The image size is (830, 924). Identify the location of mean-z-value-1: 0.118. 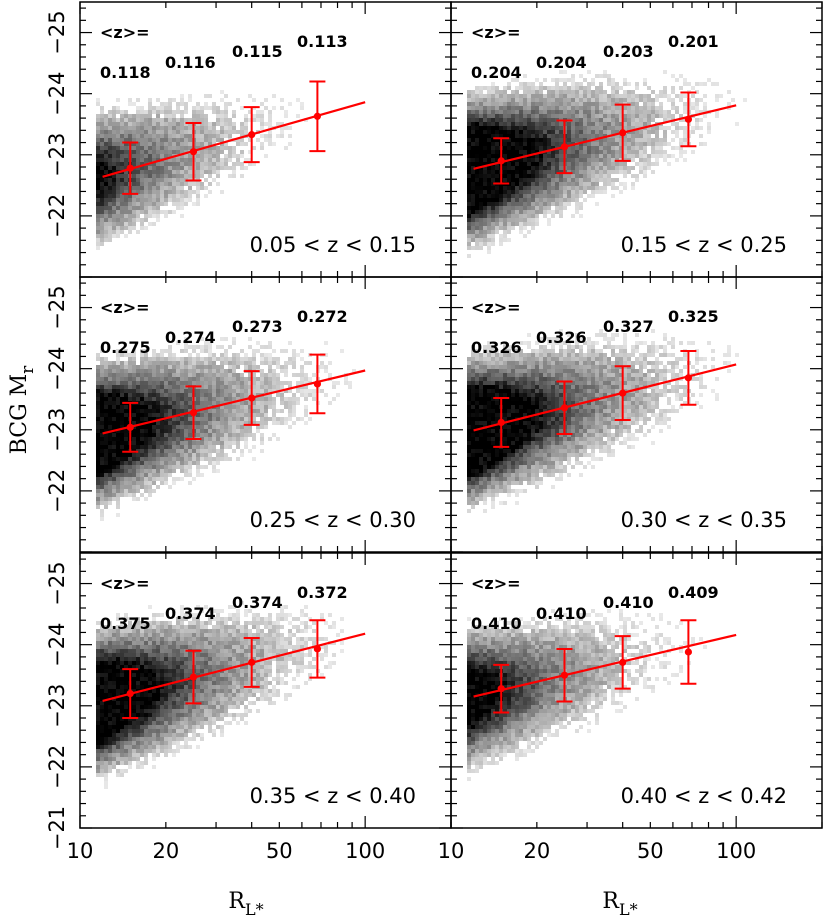
(125, 72).